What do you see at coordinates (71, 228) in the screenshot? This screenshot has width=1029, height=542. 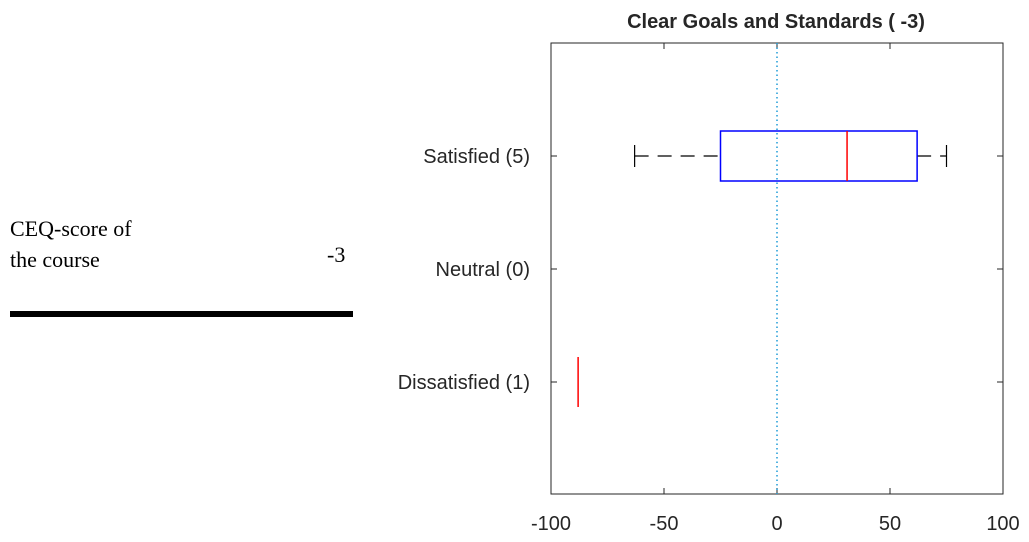 I see `ceq-score-label-line1: CEQ-score of` at bounding box center [71, 228].